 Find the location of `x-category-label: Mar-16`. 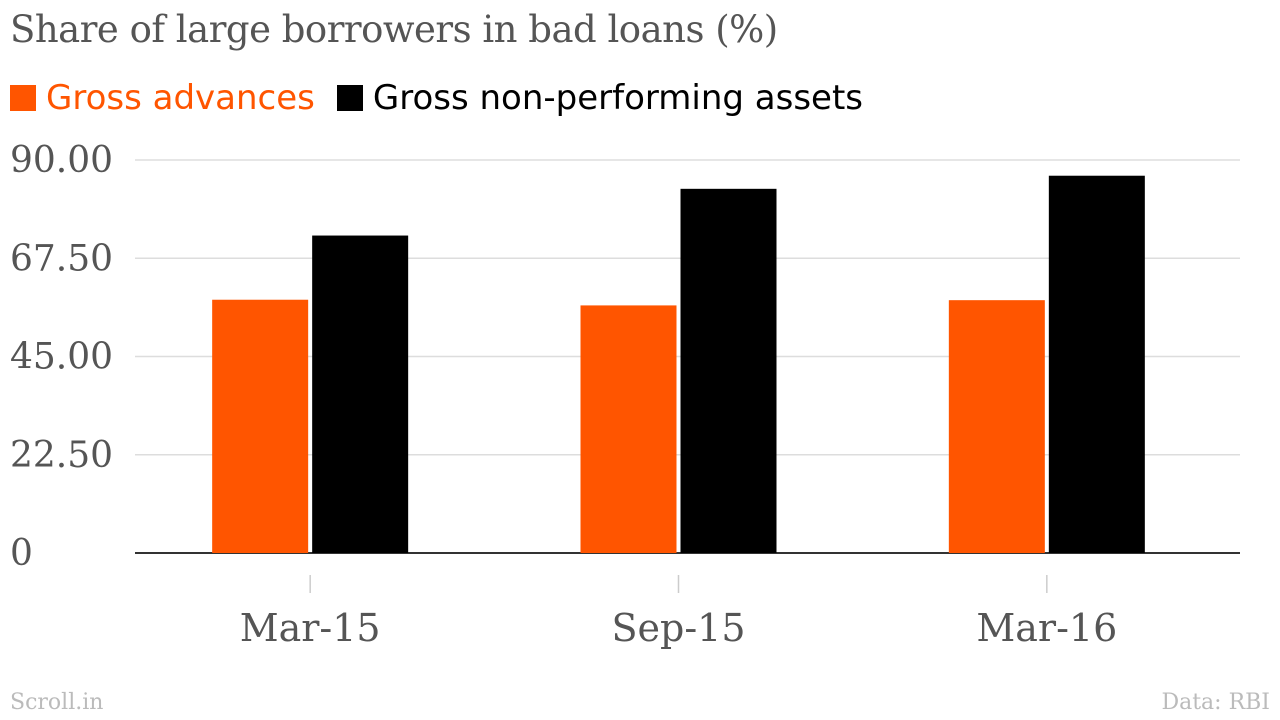

x-category-label: Mar-16 is located at coordinates (1046, 628).